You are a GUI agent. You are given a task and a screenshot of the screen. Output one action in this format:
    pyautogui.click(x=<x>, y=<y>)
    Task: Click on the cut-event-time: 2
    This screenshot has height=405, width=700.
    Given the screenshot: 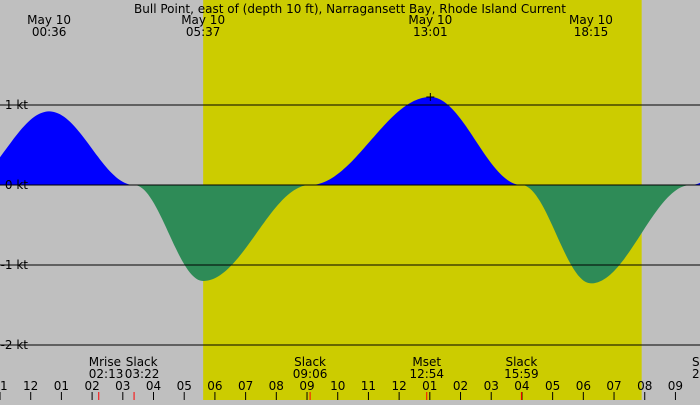 What is the action you would take?
    pyautogui.click(x=696, y=374)
    